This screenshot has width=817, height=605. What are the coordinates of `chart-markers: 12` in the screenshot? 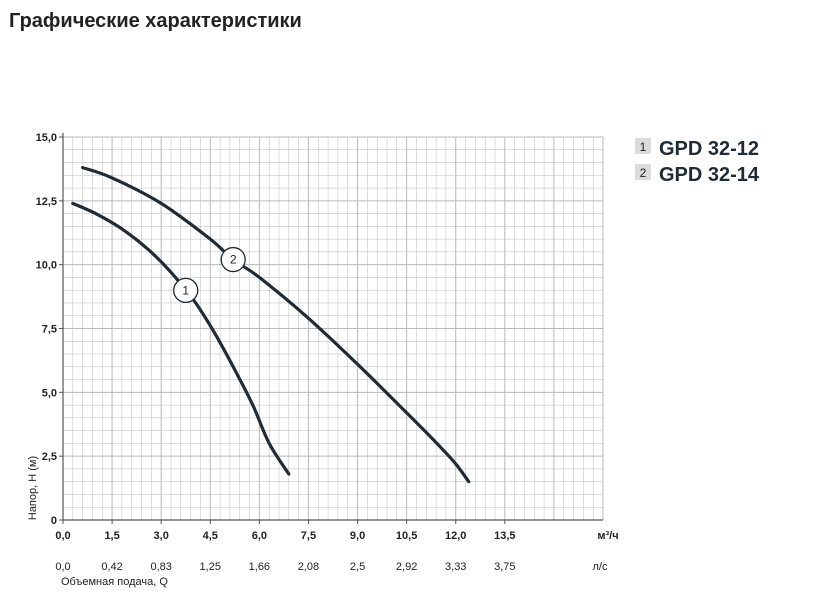 It's located at (209, 275).